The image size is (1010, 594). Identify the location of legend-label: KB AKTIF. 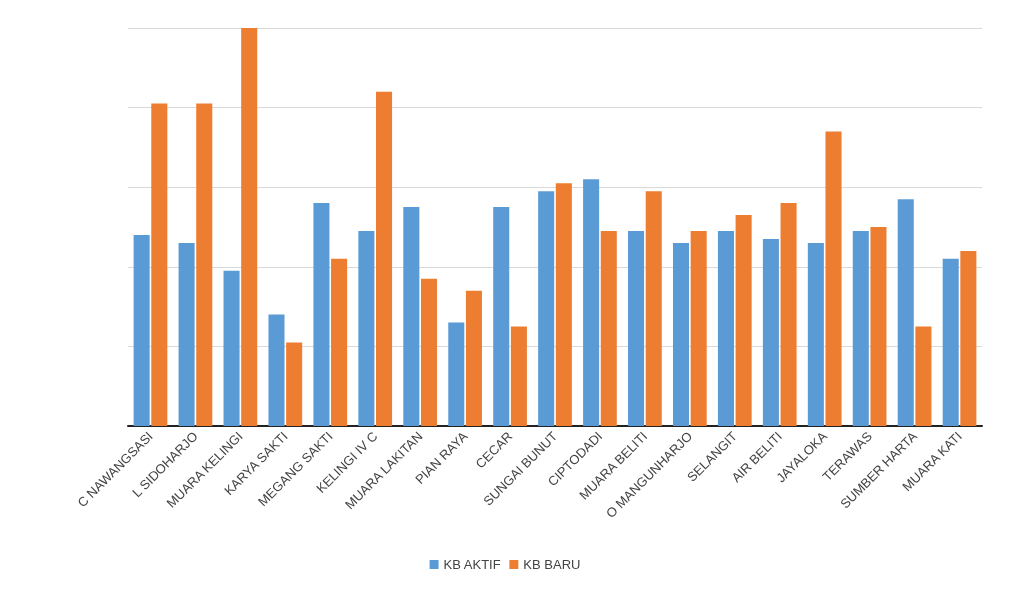
(472, 564).